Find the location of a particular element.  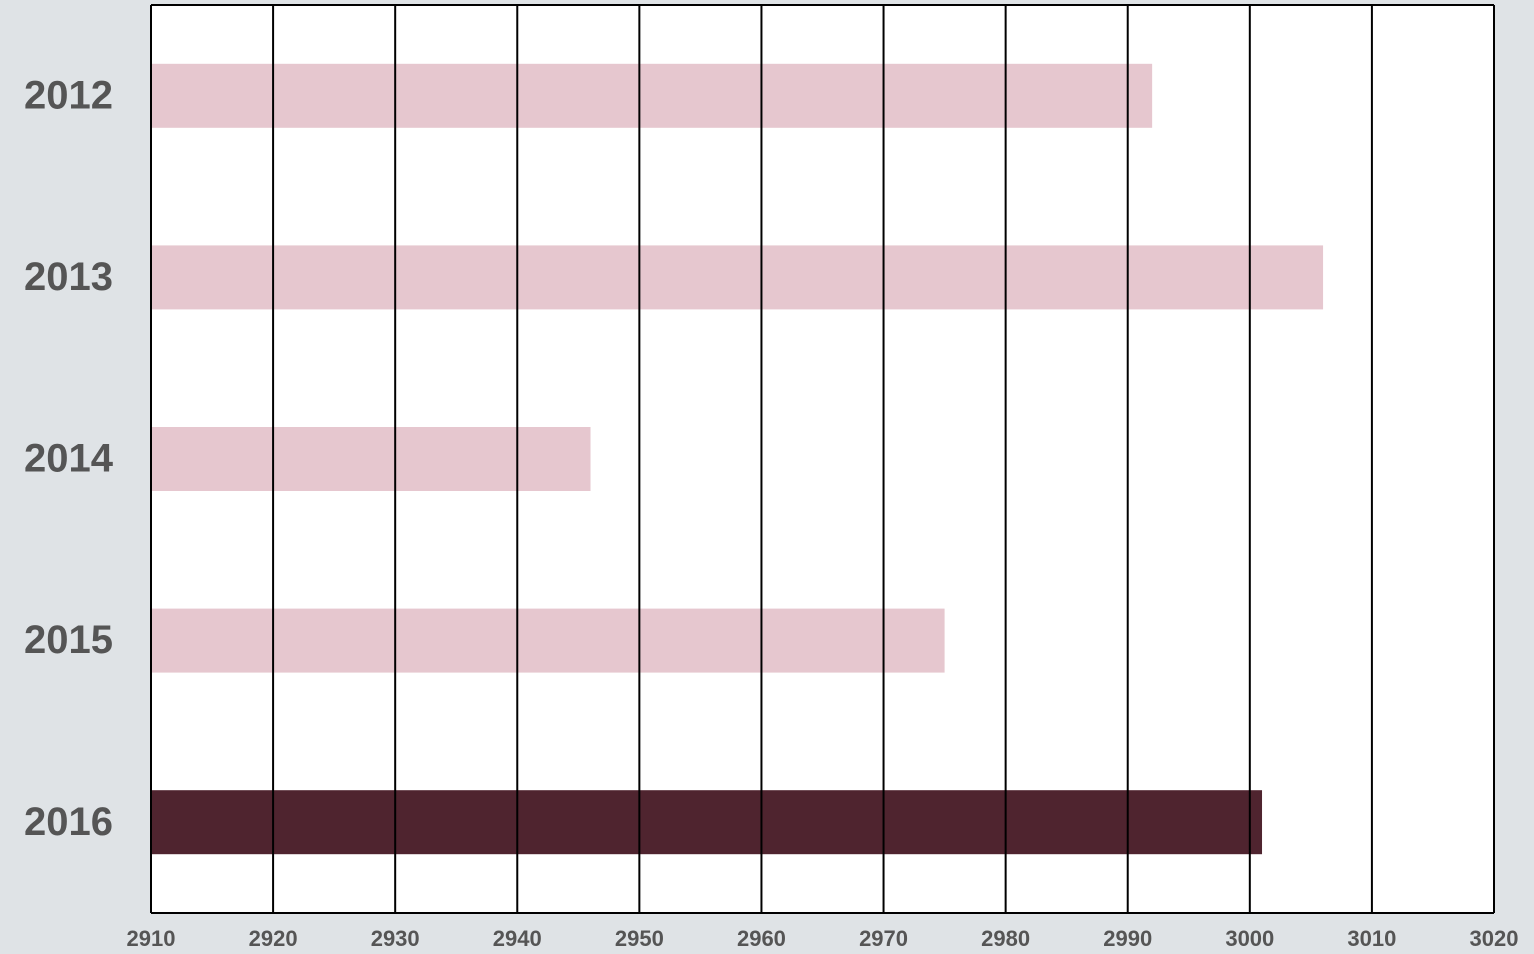

x-tick-label: 2920 is located at coordinates (273, 938).